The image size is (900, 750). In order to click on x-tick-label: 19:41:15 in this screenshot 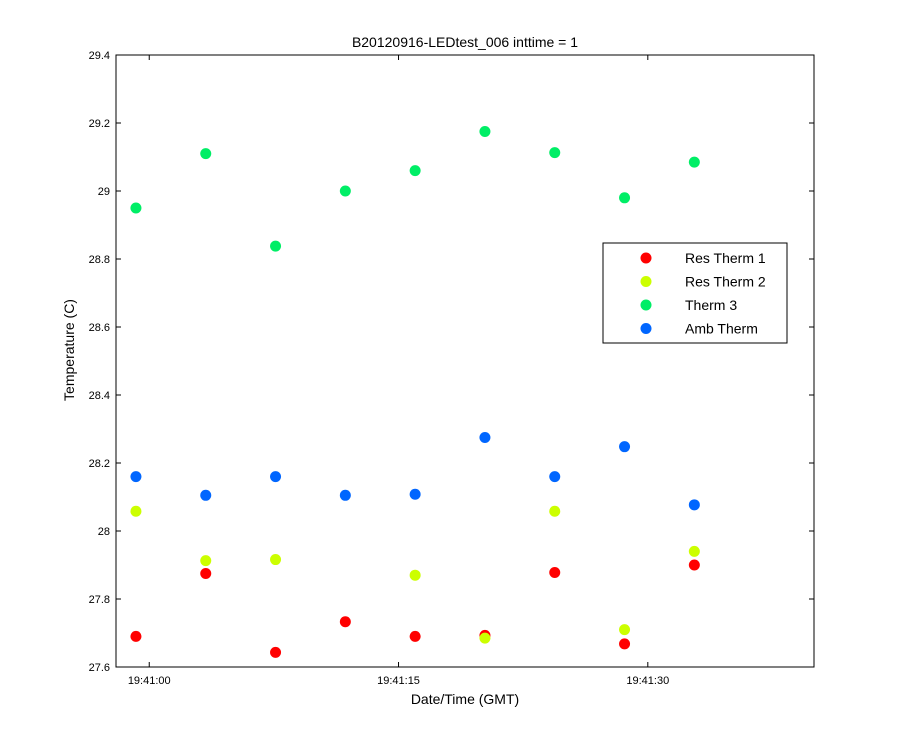, I will do `click(398, 681)`.